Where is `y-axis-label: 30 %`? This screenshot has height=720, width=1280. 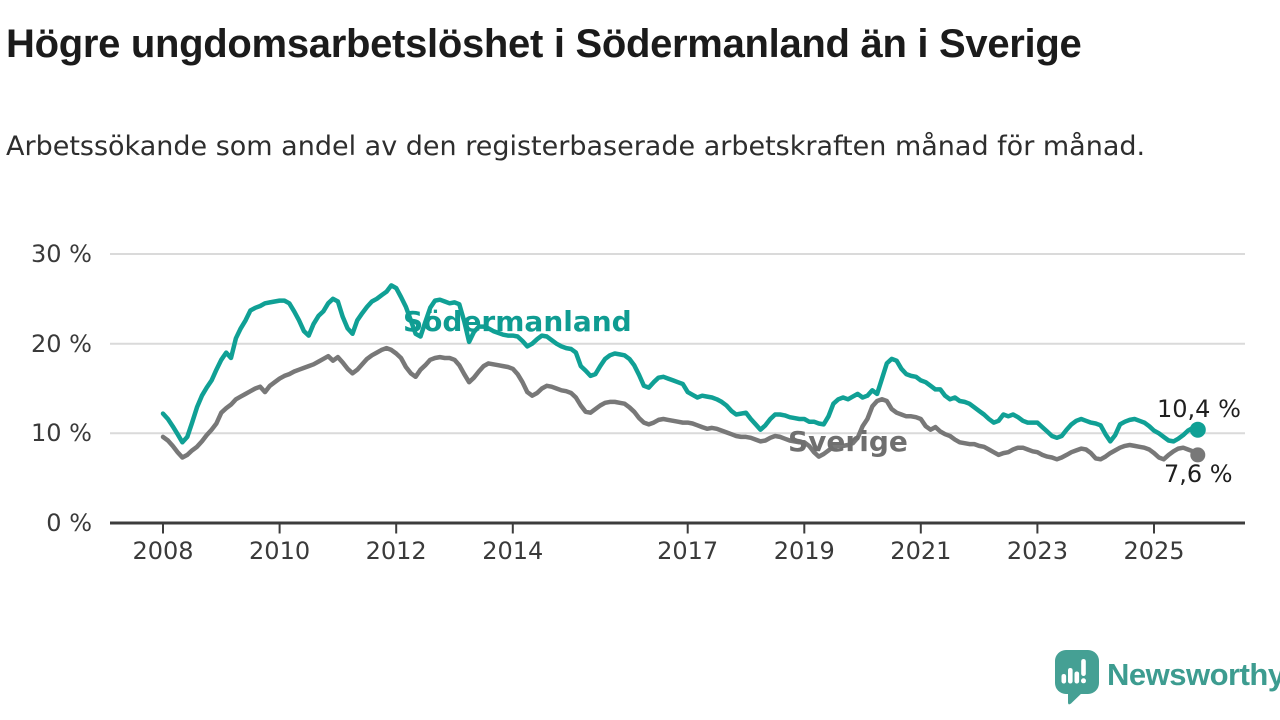
y-axis-label: 30 % is located at coordinates (61, 253).